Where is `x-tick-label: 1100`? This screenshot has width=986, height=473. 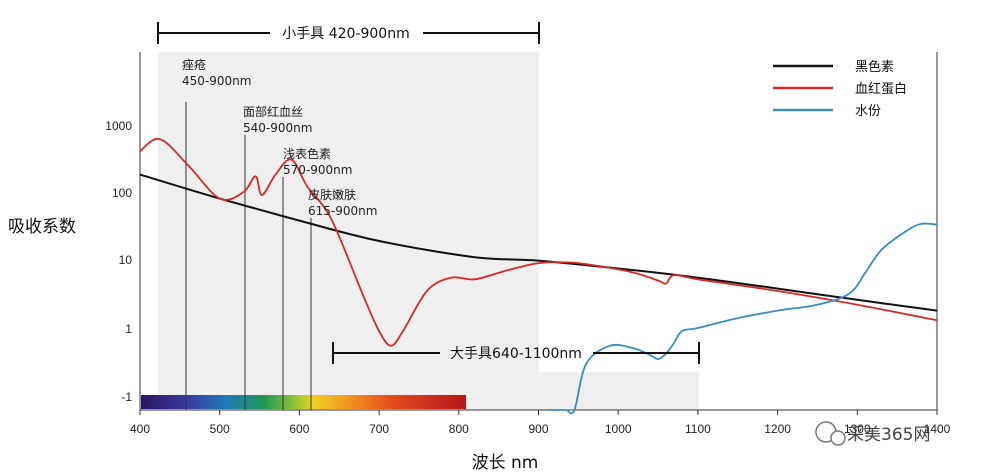 x-tick-label: 1100 is located at coordinates (698, 429).